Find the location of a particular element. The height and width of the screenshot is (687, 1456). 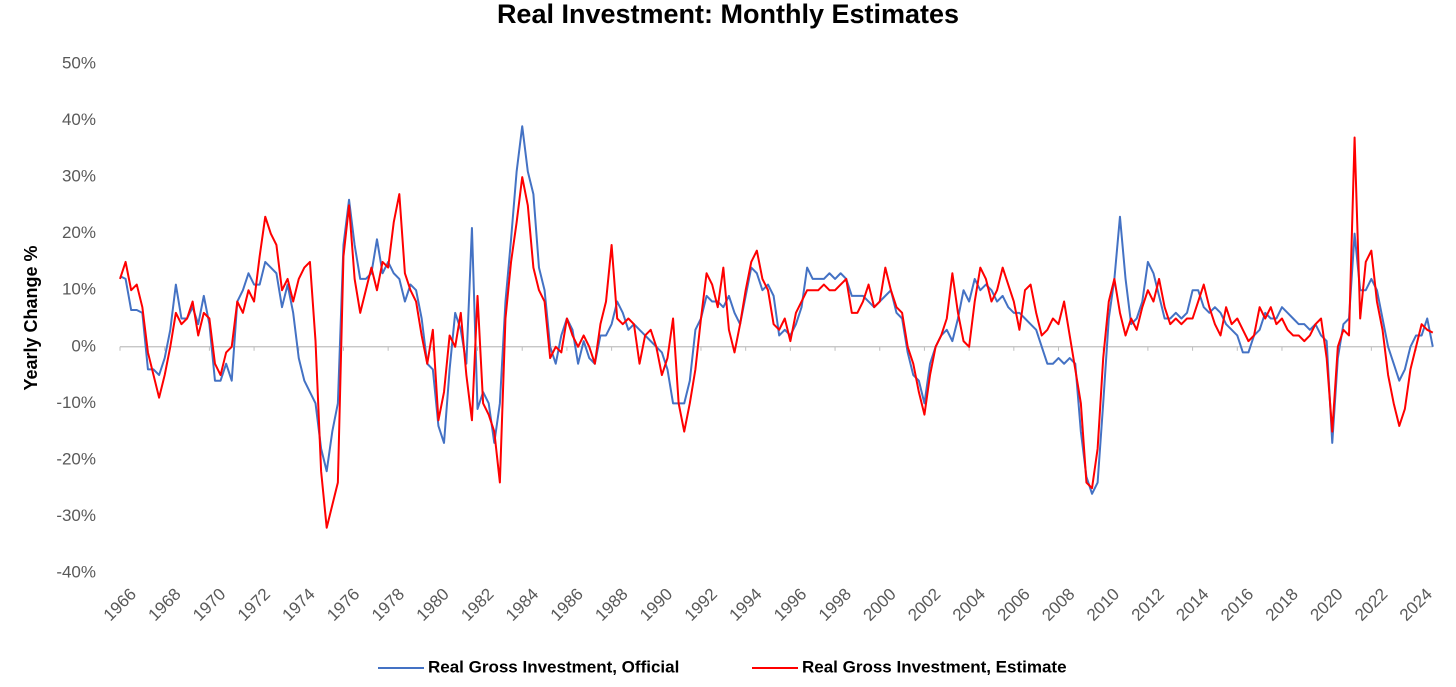

x-tick-label: 1994 is located at coordinates (745, 605).